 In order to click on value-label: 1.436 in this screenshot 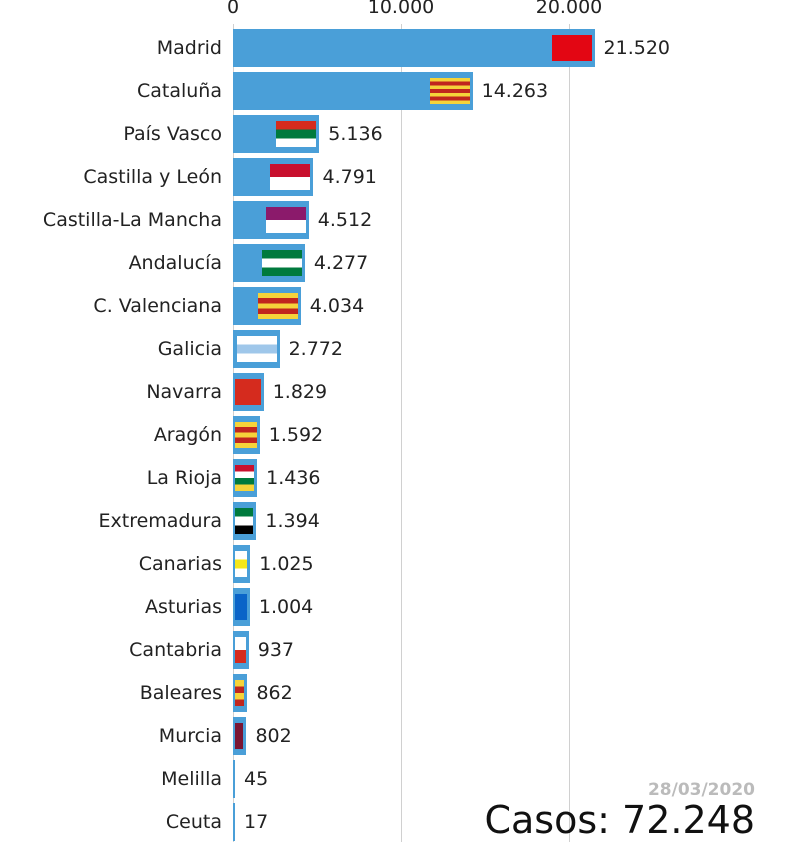, I will do `click(293, 478)`.